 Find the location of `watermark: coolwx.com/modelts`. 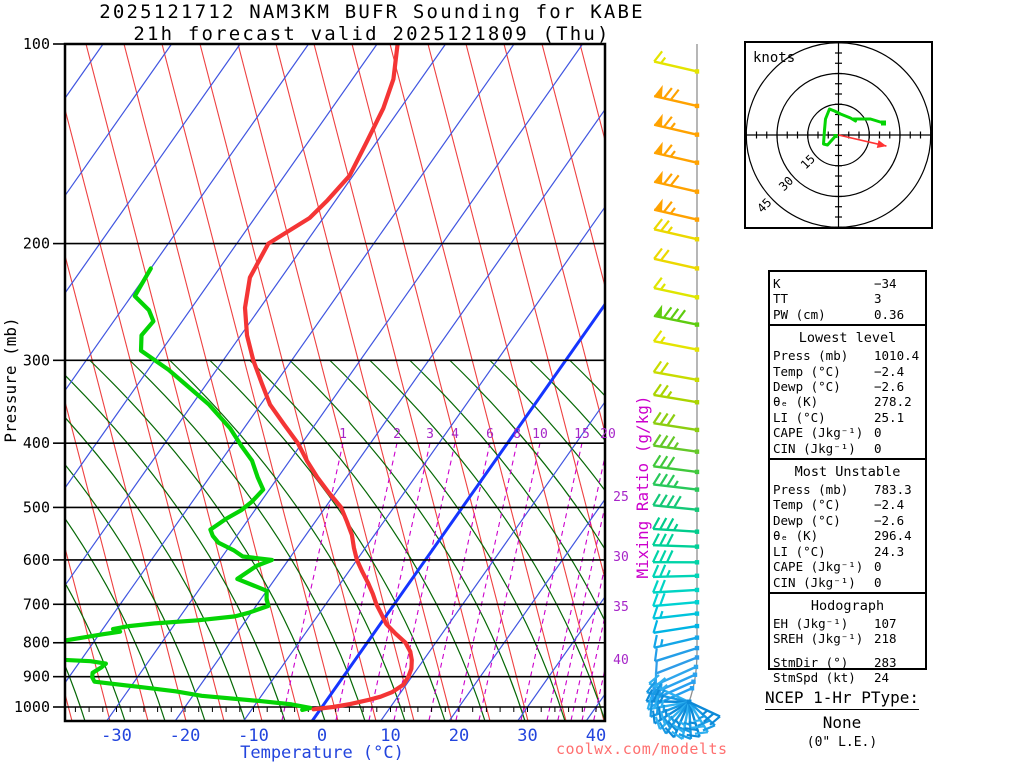

watermark: coolwx.com/modelts is located at coordinates (642, 749).